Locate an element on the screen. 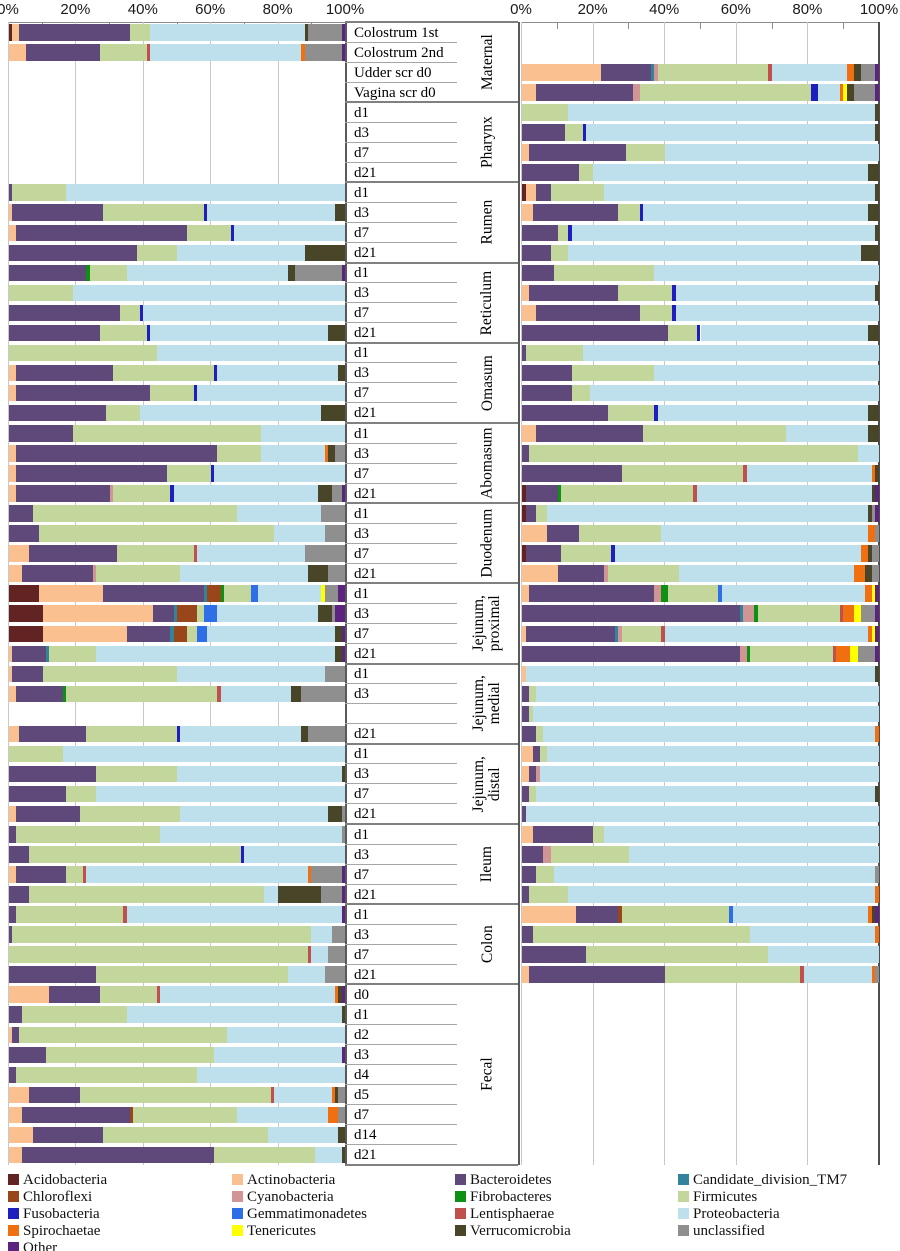  group-label-text: Colon is located at coordinates (487, 944).